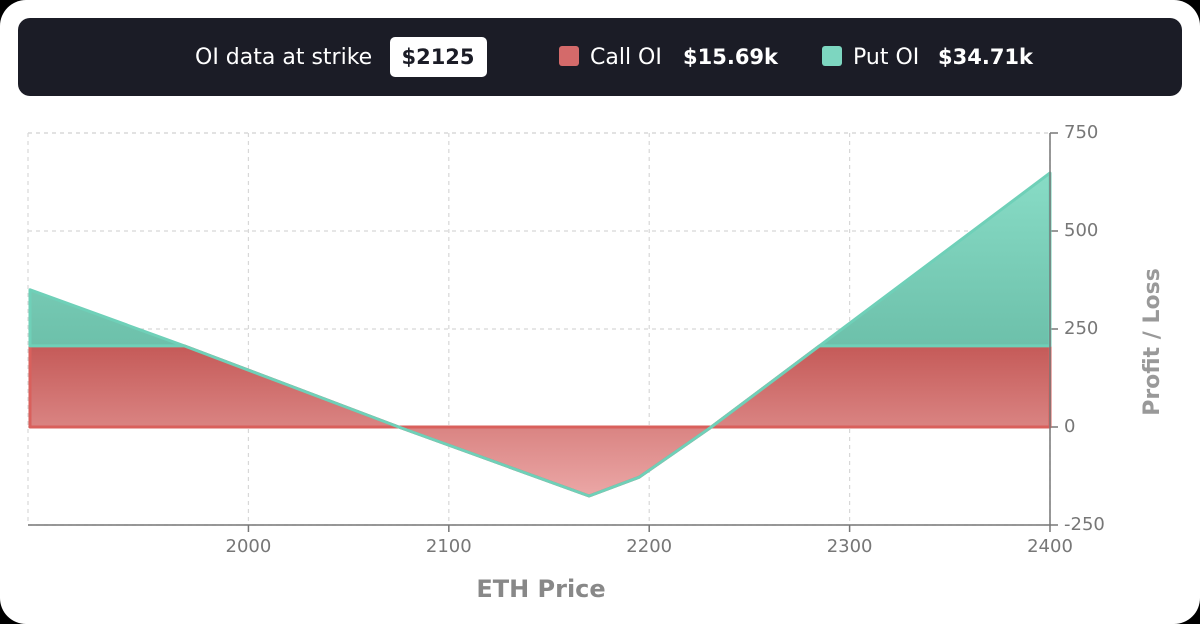 This screenshot has width=1200, height=624. What do you see at coordinates (886, 57) in the screenshot?
I see `legend-label: Put OI` at bounding box center [886, 57].